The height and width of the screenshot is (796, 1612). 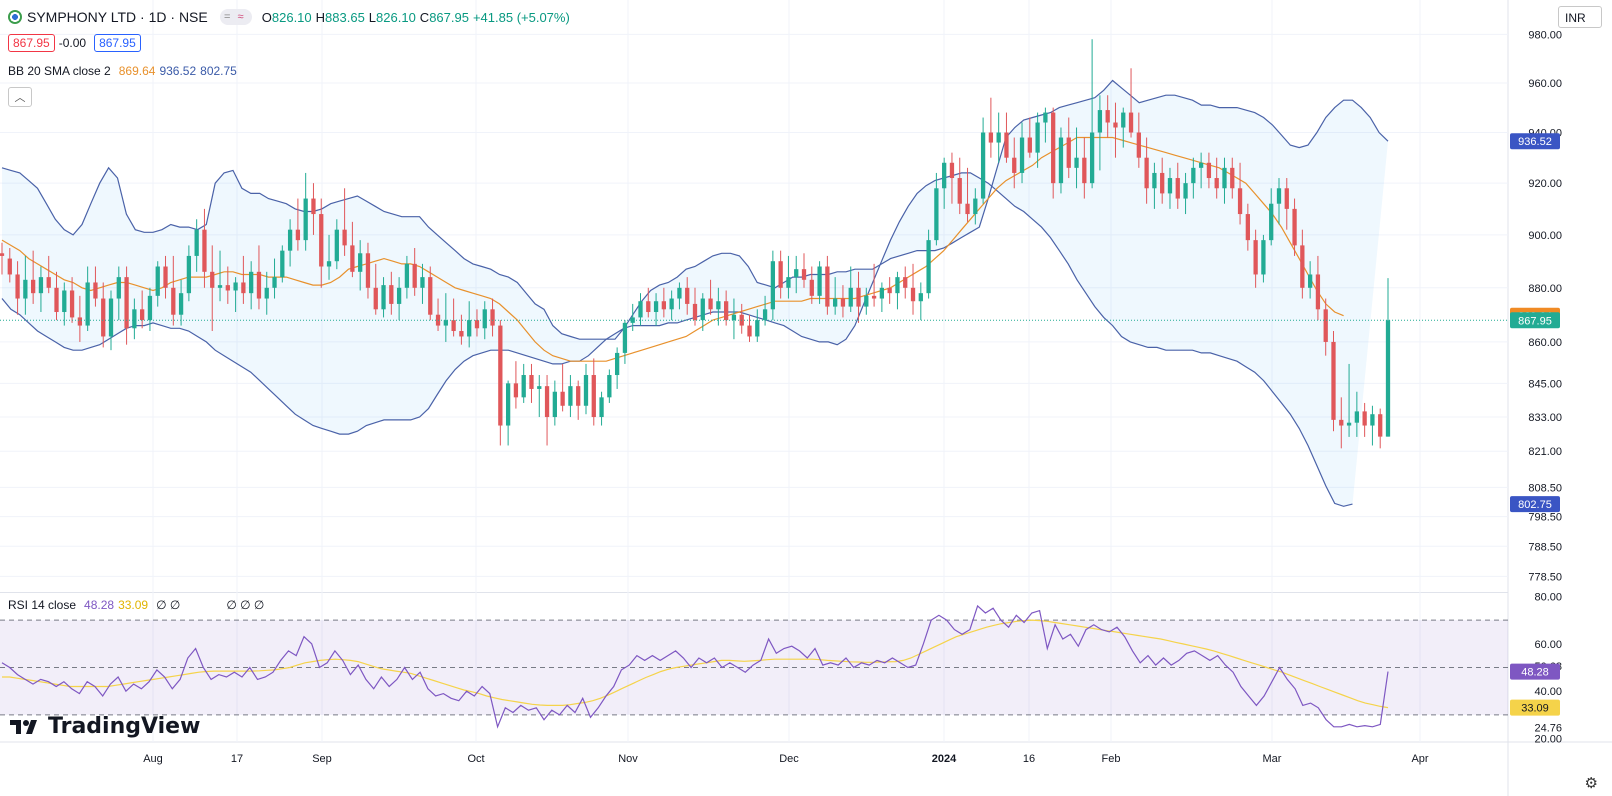 What do you see at coordinates (628, 759) in the screenshot?
I see `x-tick-label: Nov` at bounding box center [628, 759].